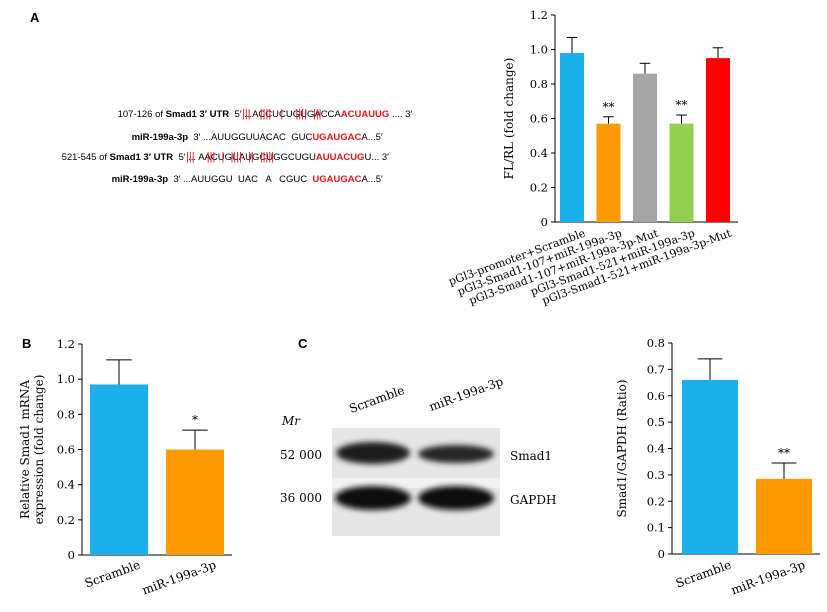 This screenshot has height=612, width=827. Describe the element at coordinates (656, 369) in the screenshot. I see `y-tick-label: 0.7` at that location.